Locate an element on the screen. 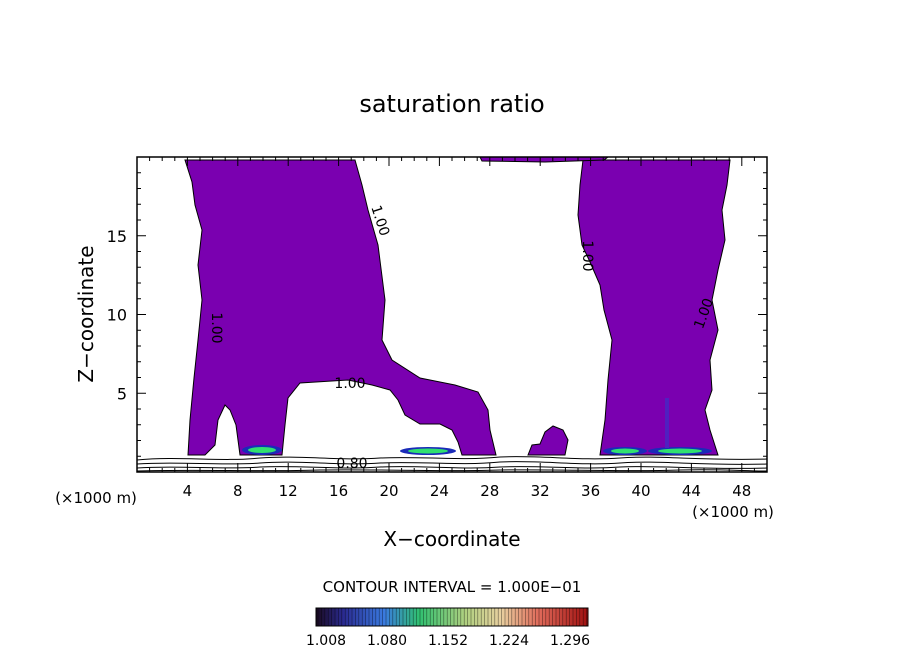 The height and width of the screenshot is (654, 904). small-blob is located at coordinates (548, 440).